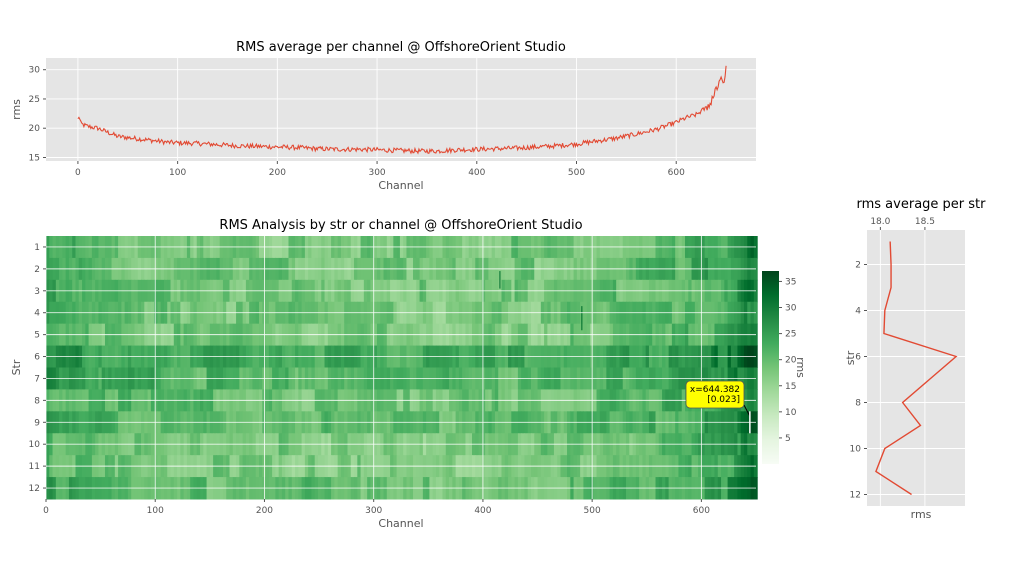 The width and height of the screenshot is (1024, 562). I want to click on colorbar-tick-label: 30, so click(791, 309).